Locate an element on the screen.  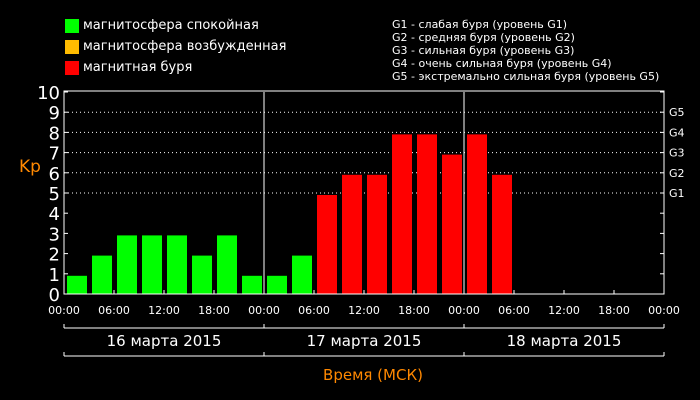
y-tick-label: 9 is located at coordinates (54, 113).